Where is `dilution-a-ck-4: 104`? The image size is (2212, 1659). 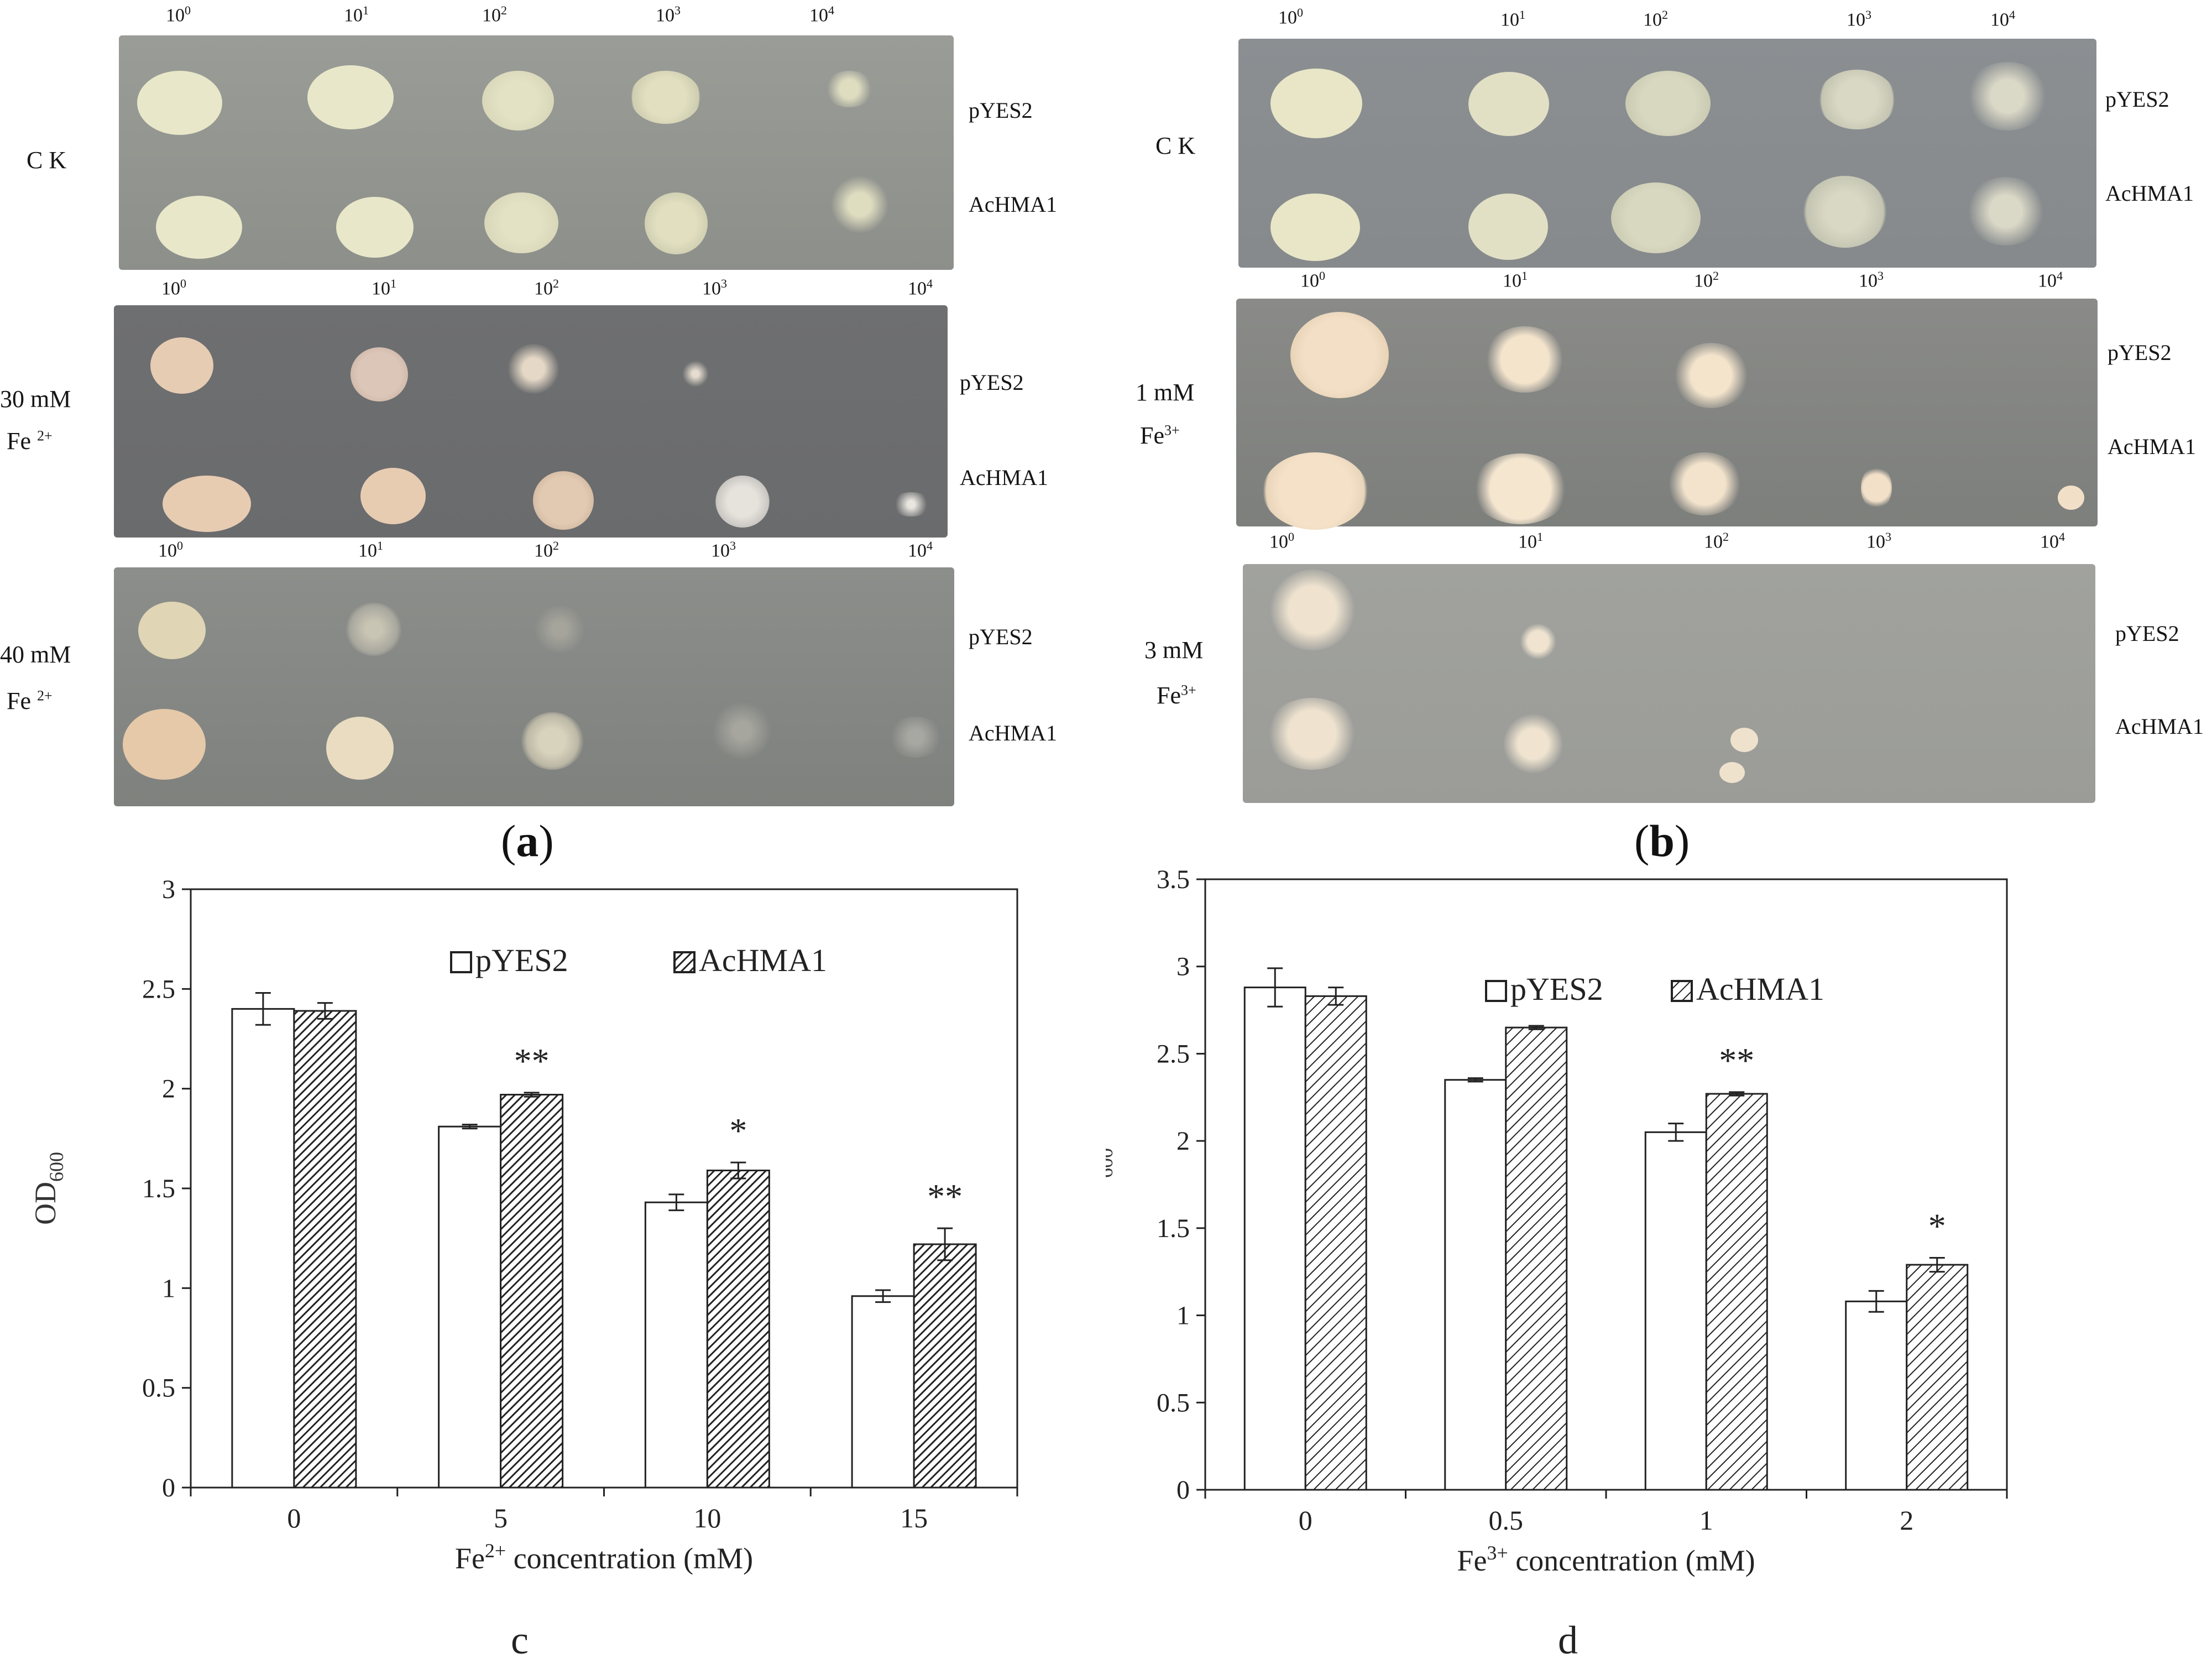
dilution-a-ck-4: 104 is located at coordinates (821, 15).